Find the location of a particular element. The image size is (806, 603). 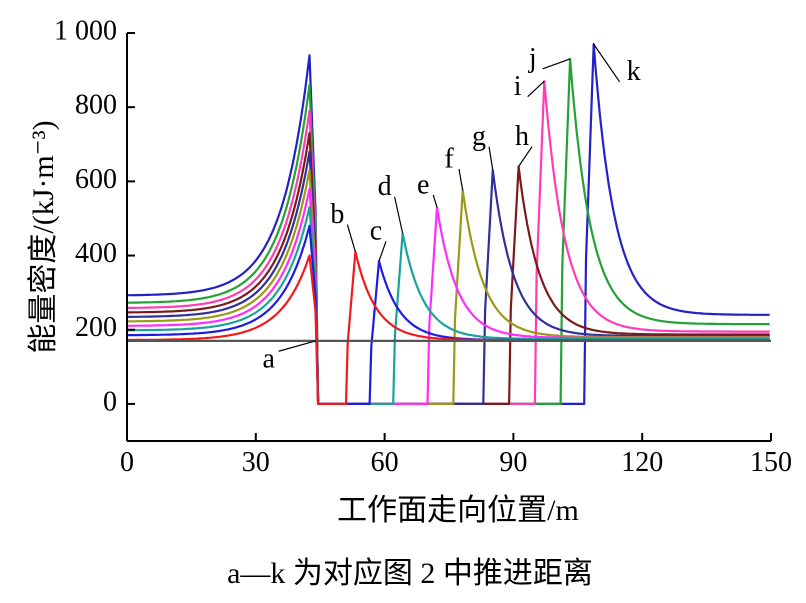

chart-caption: a—k 为对应图 2 中推进距离 is located at coordinates (410, 573).